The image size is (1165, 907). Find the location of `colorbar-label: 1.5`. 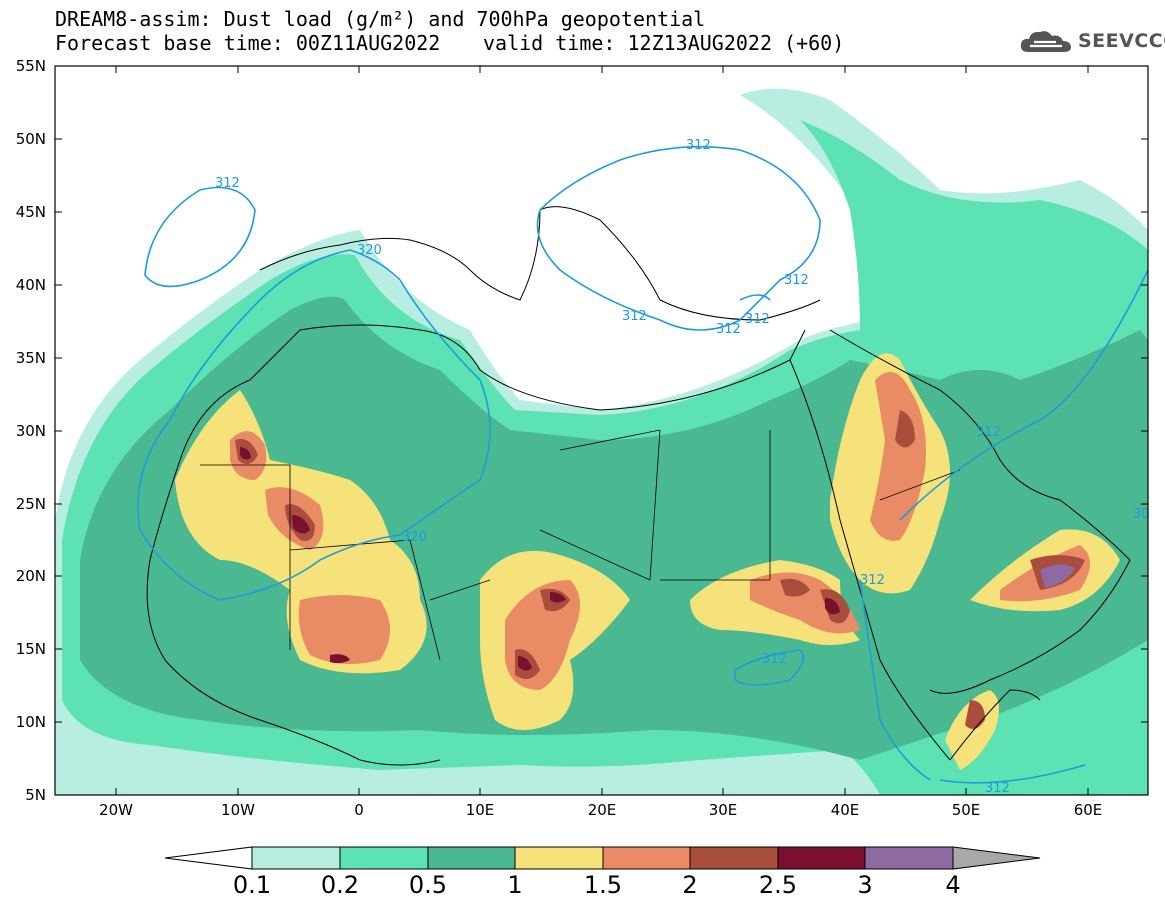

colorbar-label: 1.5 is located at coordinates (603, 885).